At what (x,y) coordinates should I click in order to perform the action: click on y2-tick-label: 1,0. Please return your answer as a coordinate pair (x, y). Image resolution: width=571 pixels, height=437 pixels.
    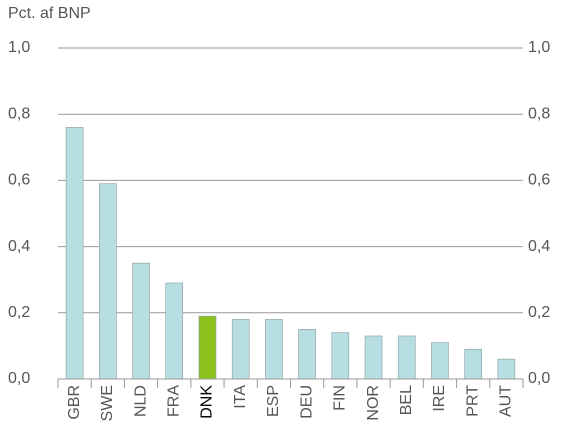
    Looking at the image, I should click on (539, 47).